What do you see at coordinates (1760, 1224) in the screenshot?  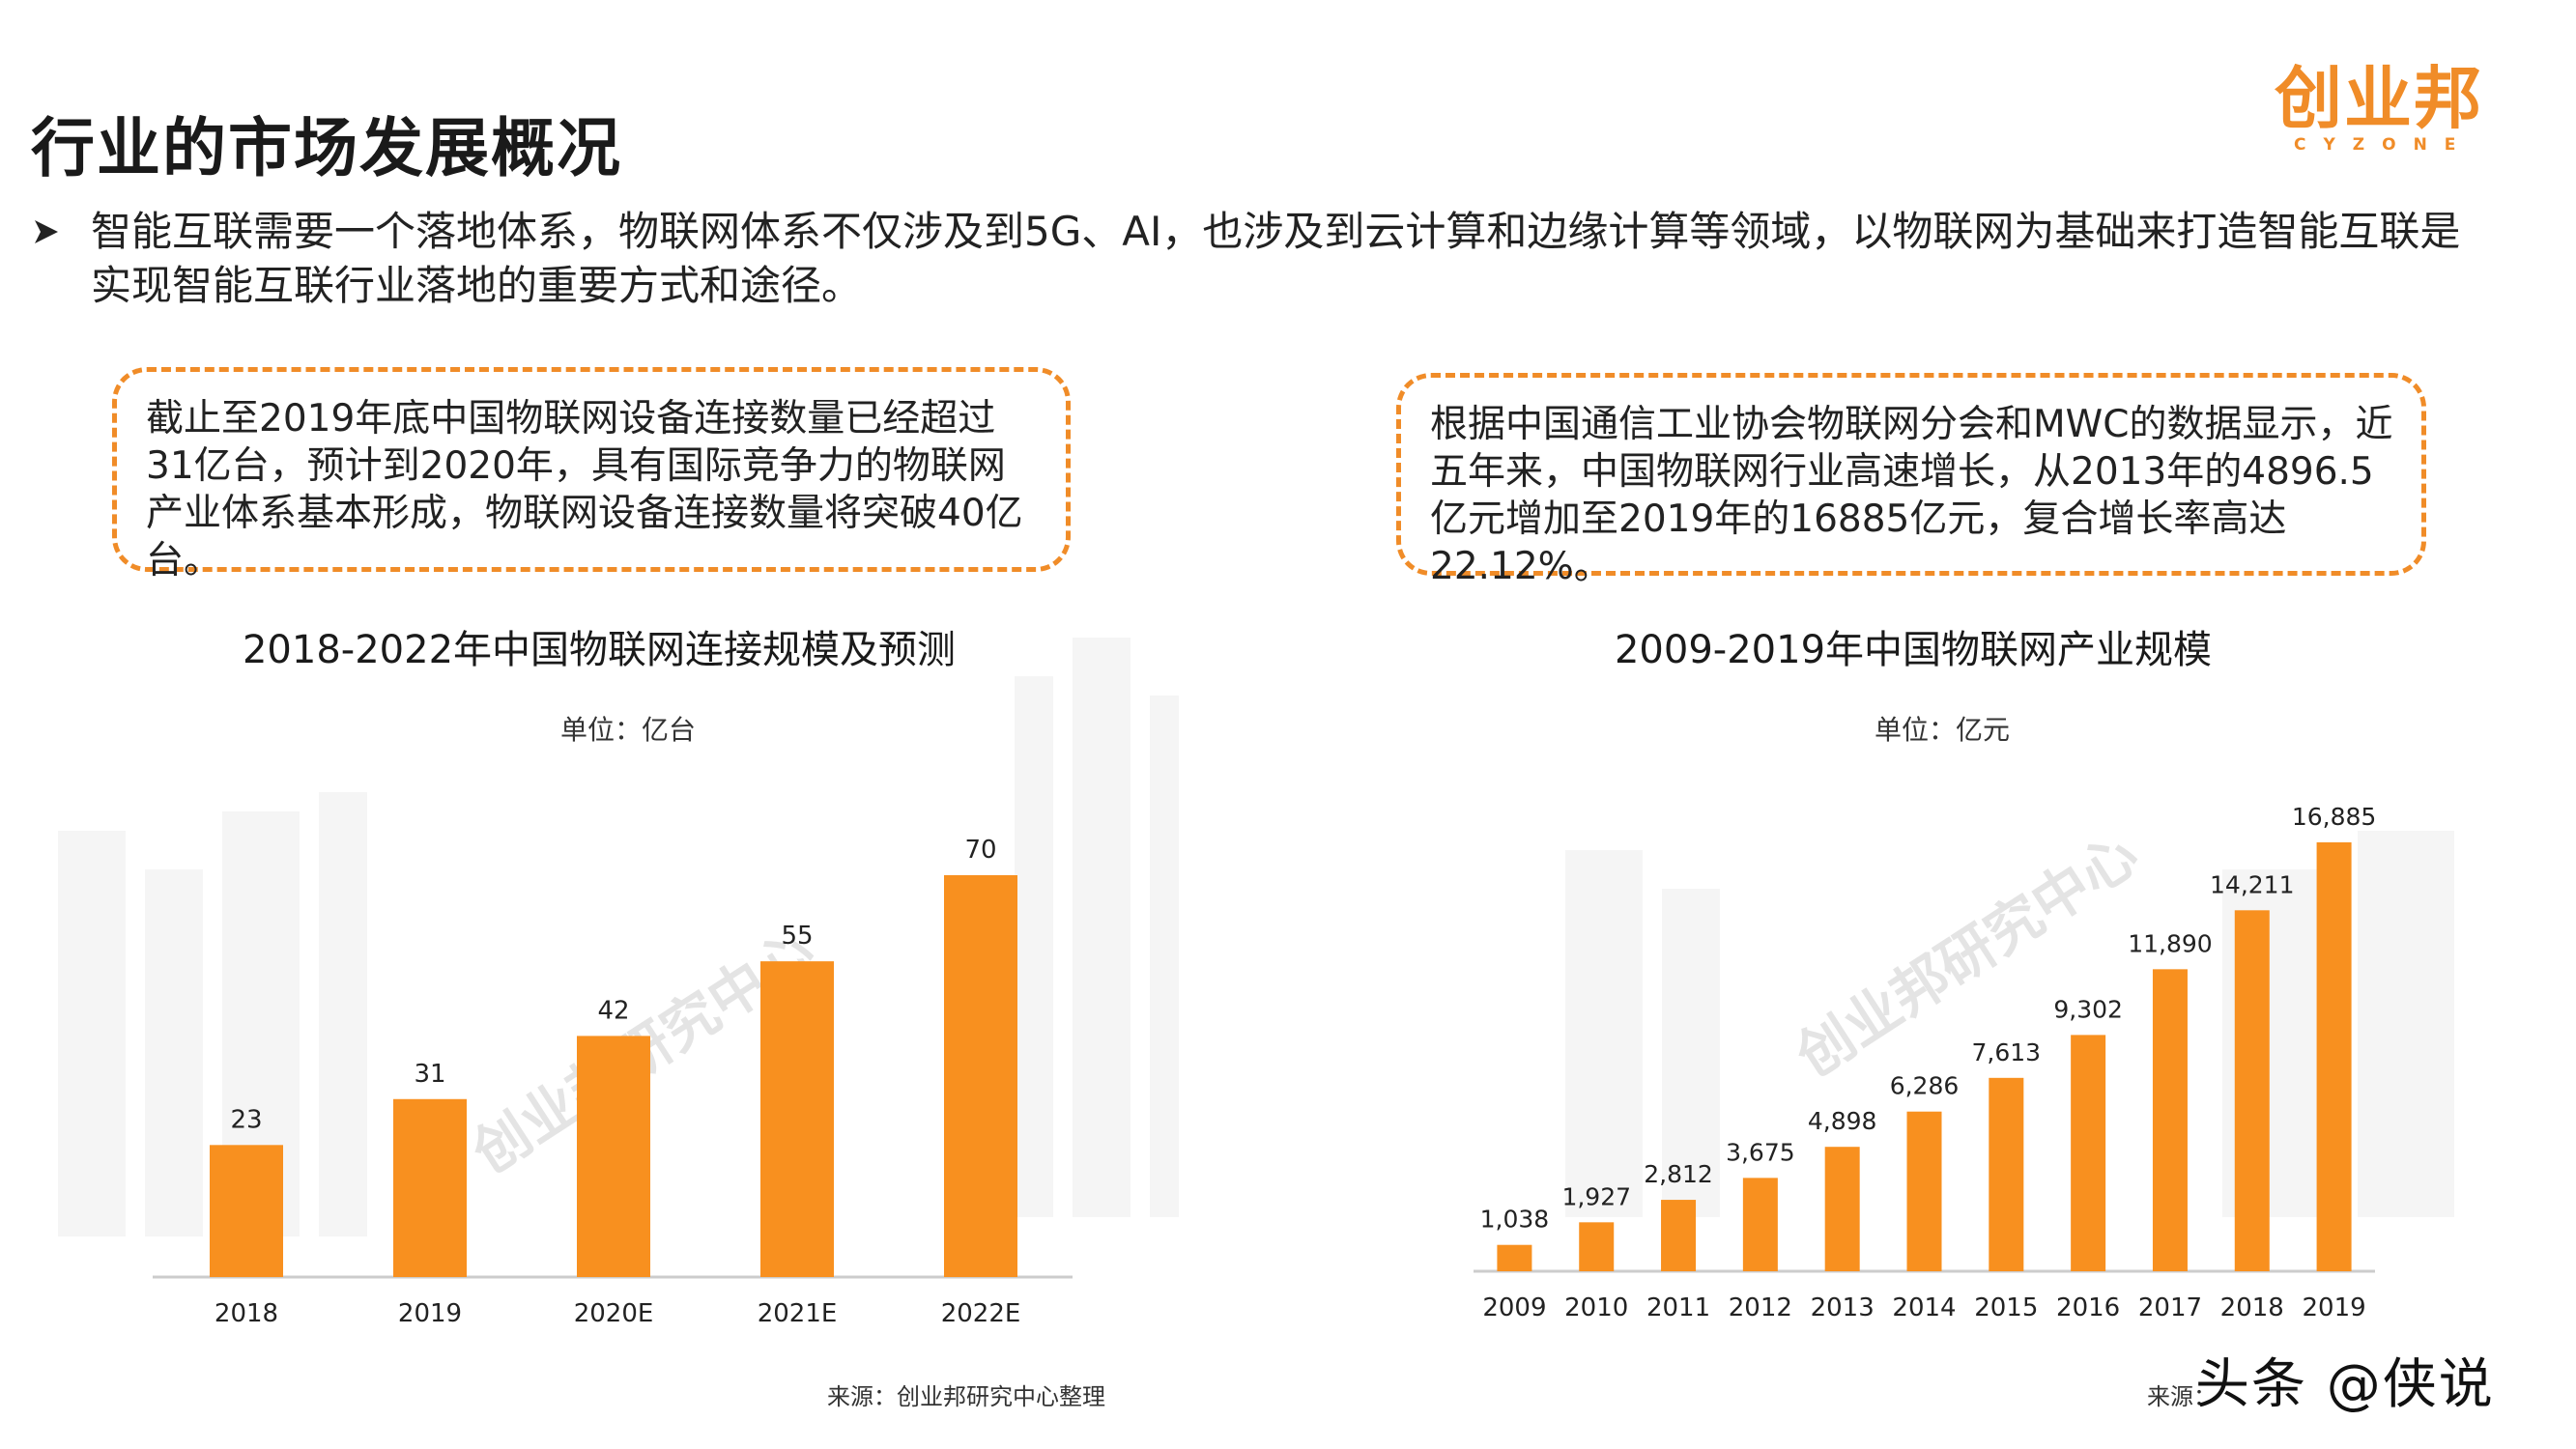 I see `chart-1-bar-2012` at bounding box center [1760, 1224].